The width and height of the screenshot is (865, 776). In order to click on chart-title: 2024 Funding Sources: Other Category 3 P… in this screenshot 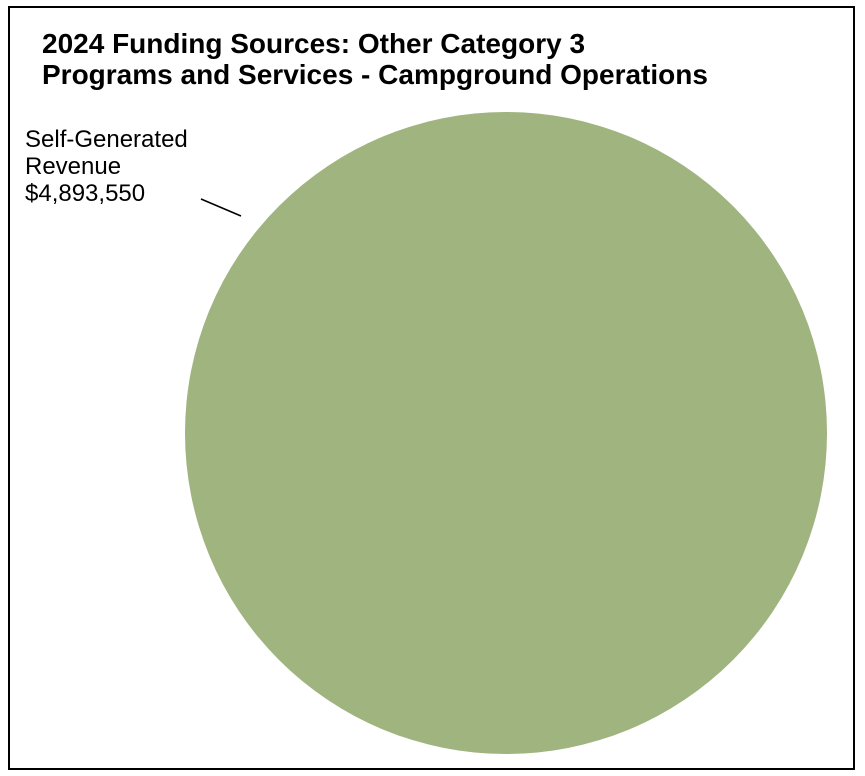, I will do `click(375, 59)`.